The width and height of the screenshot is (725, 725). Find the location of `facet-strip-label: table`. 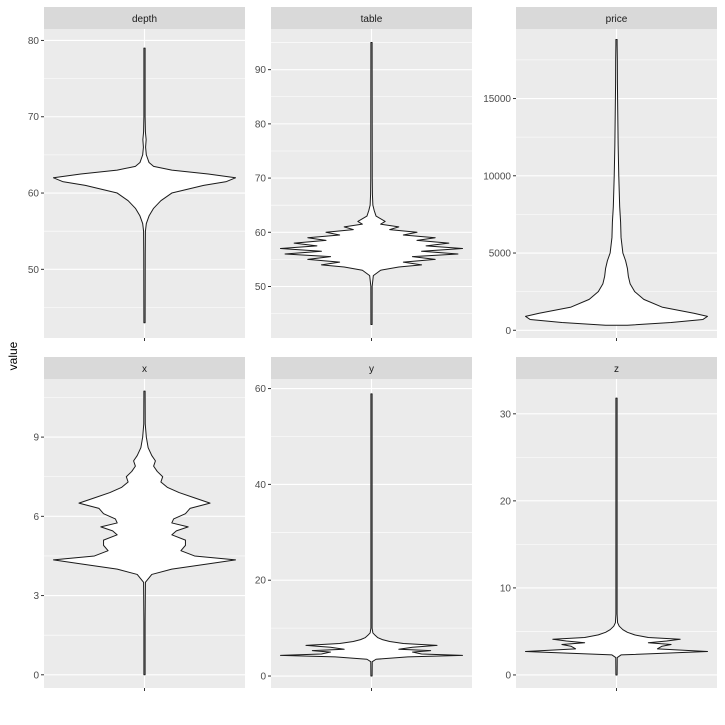

facet-strip-label: table is located at coordinates (372, 19).